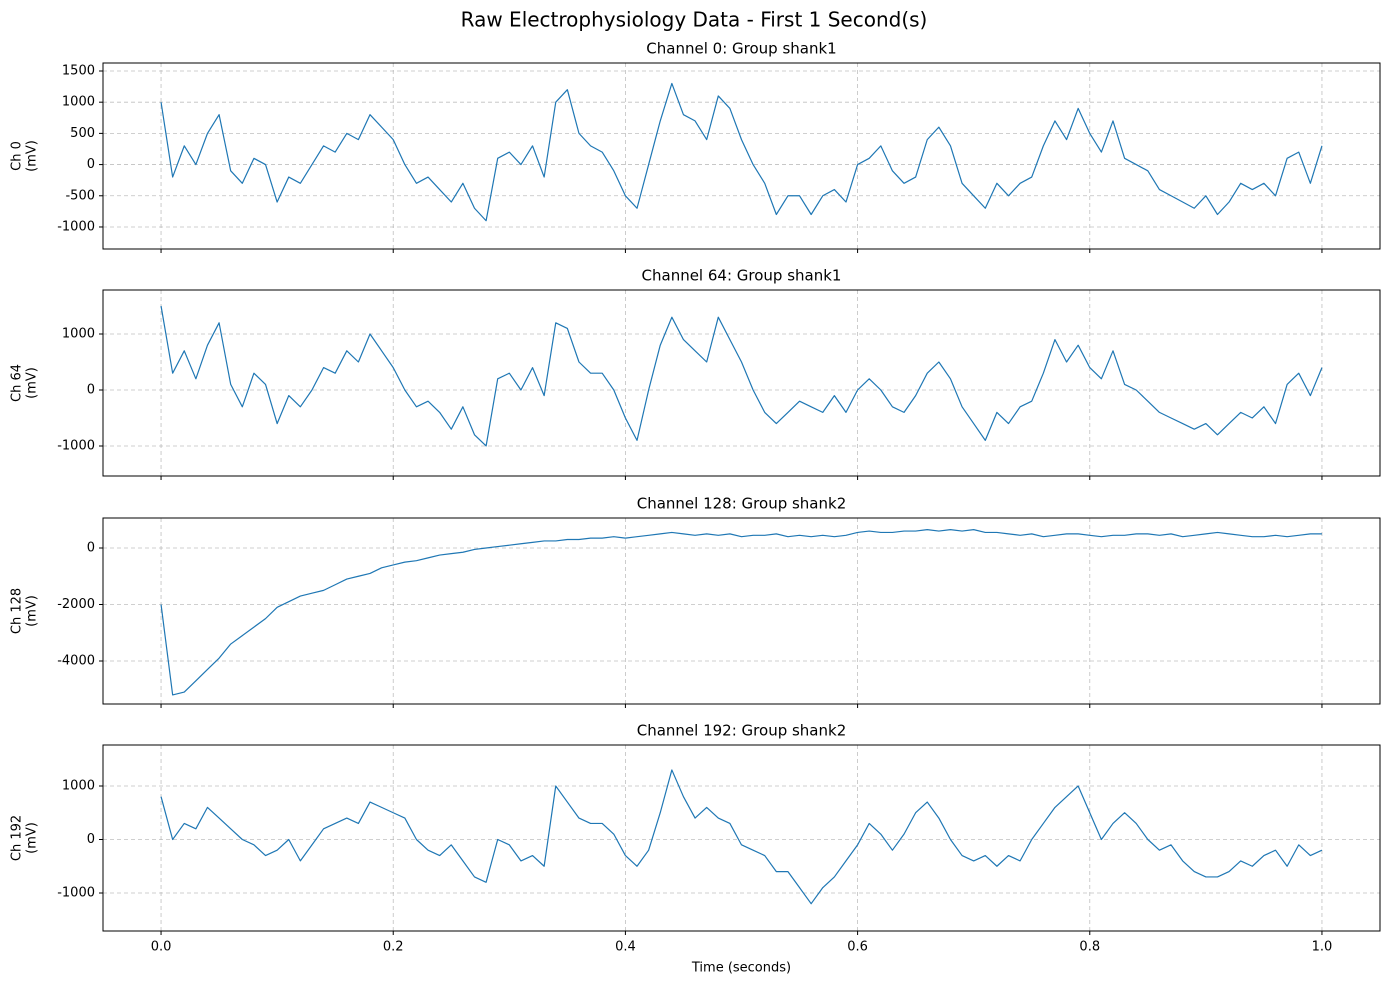 The width and height of the screenshot is (1389, 985). What do you see at coordinates (80, 195) in the screenshot?
I see `y-tick-label: -500` at bounding box center [80, 195].